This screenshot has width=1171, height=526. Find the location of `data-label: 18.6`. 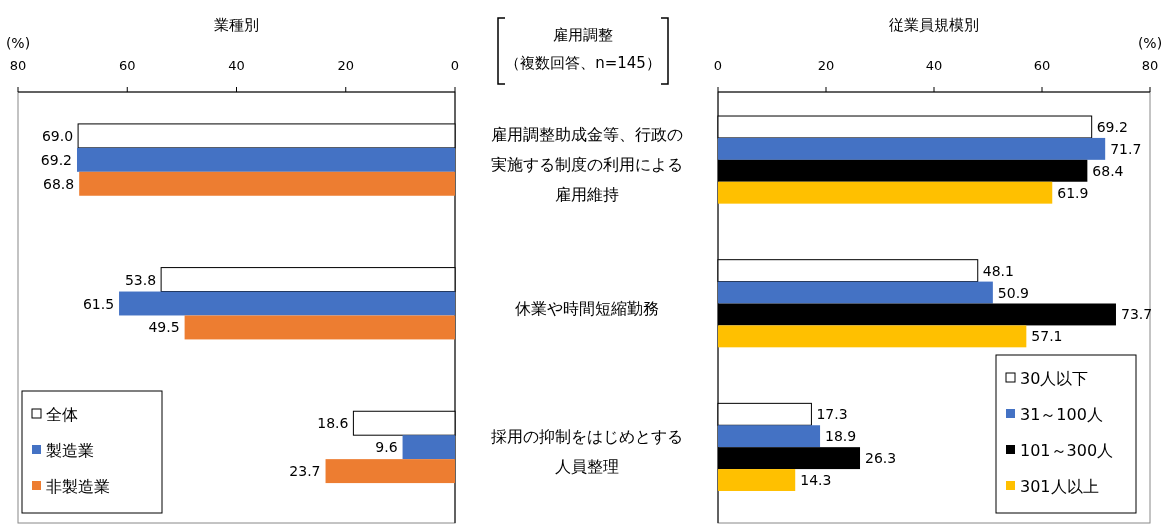

data-label: 18.6 is located at coordinates (333, 423).